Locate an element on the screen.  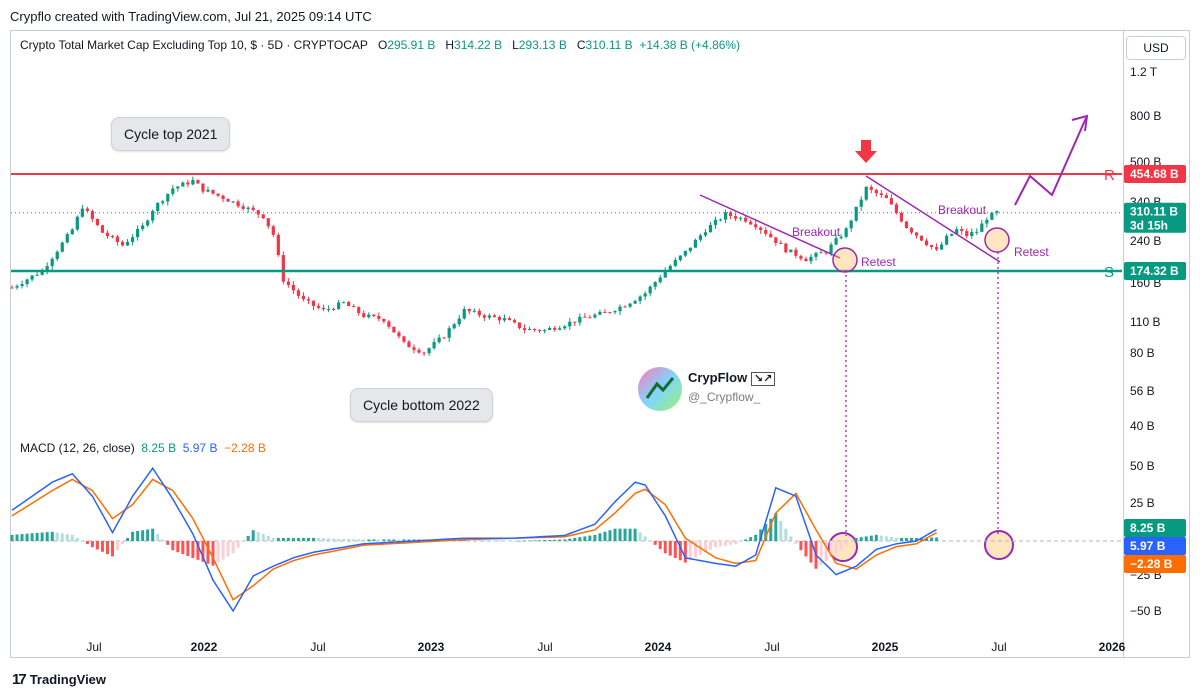
footer-brand: 17 TradingView is located at coordinates (59, 679).